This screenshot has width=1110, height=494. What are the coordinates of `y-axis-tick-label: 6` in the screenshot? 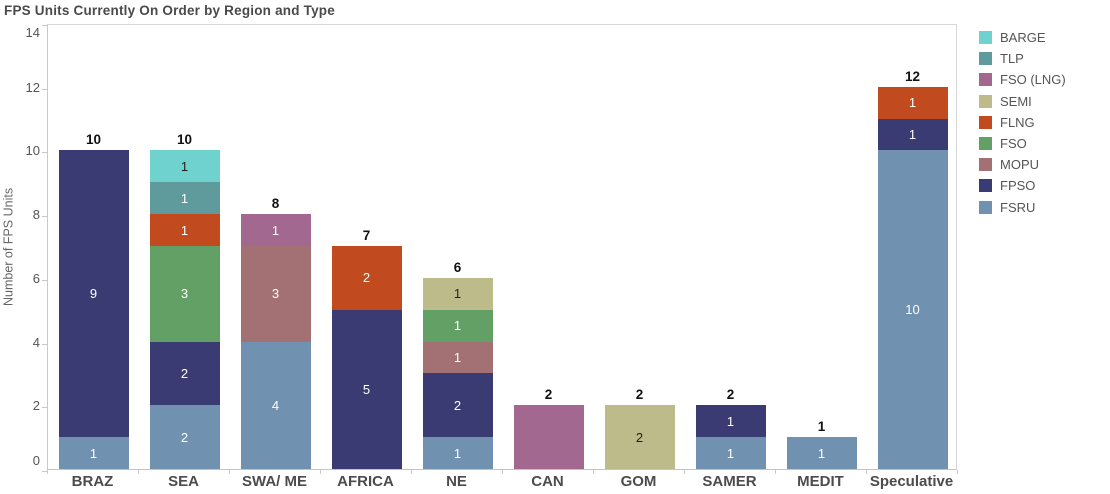 It's located at (36, 278).